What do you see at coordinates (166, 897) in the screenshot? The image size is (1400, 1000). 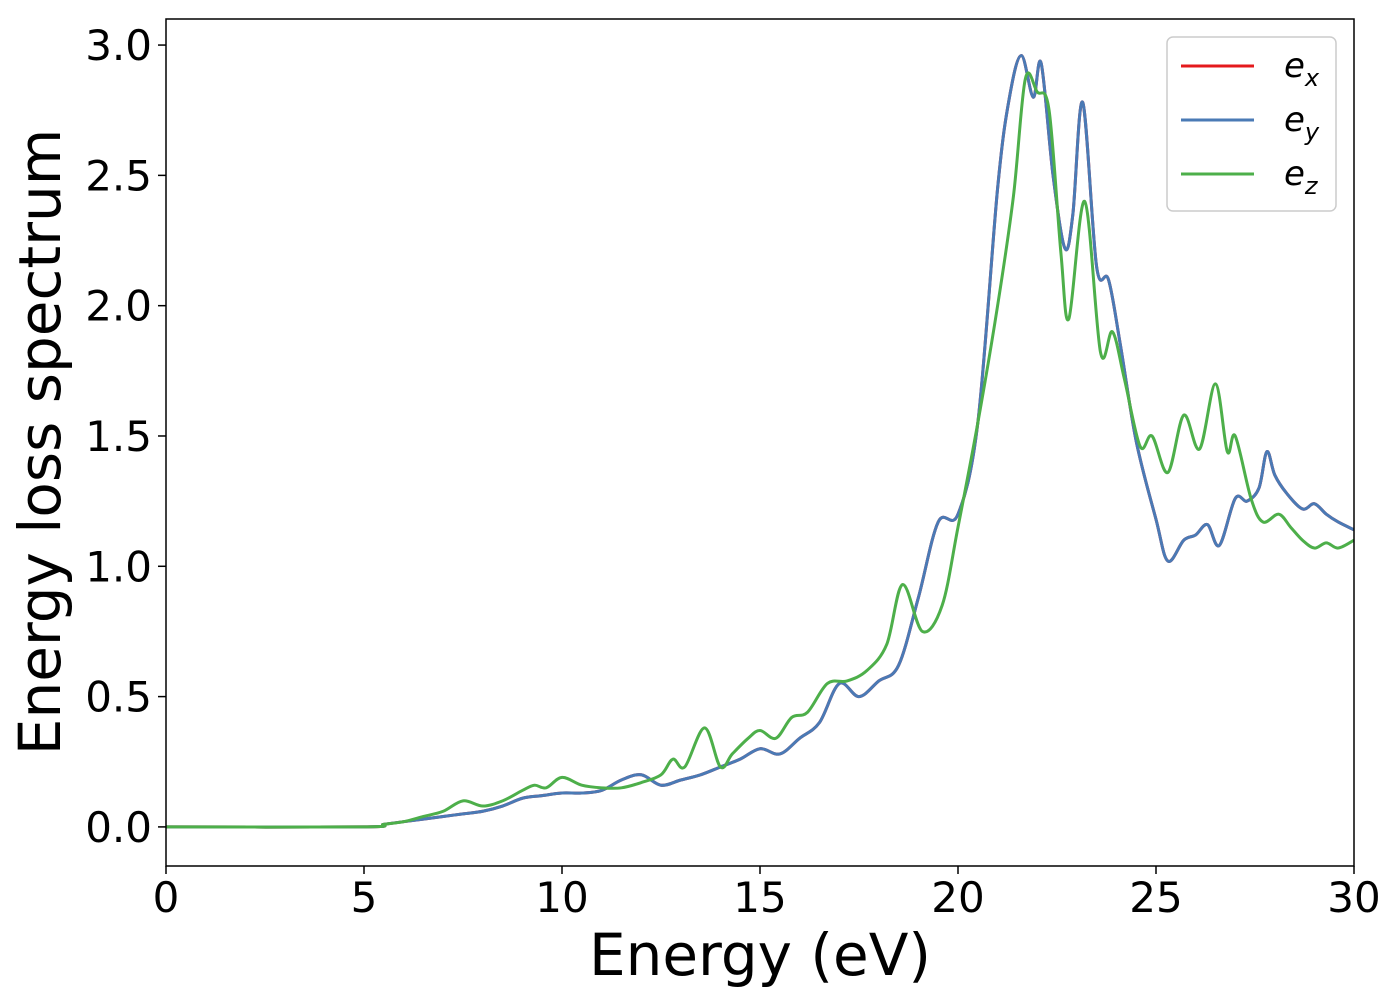 I see `x-tick-label: 0` at bounding box center [166, 897].